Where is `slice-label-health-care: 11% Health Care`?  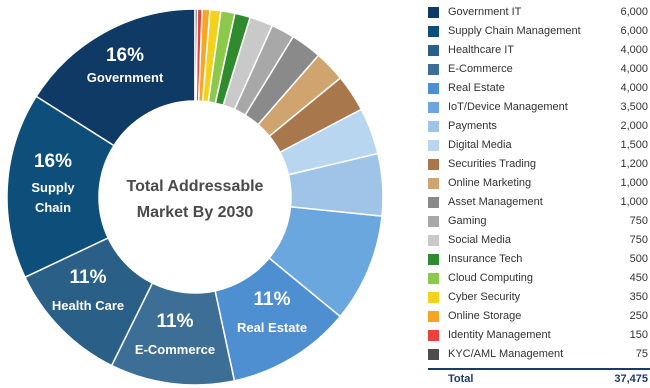
slice-label-health-care: 11% Health Care is located at coordinates (88, 291).